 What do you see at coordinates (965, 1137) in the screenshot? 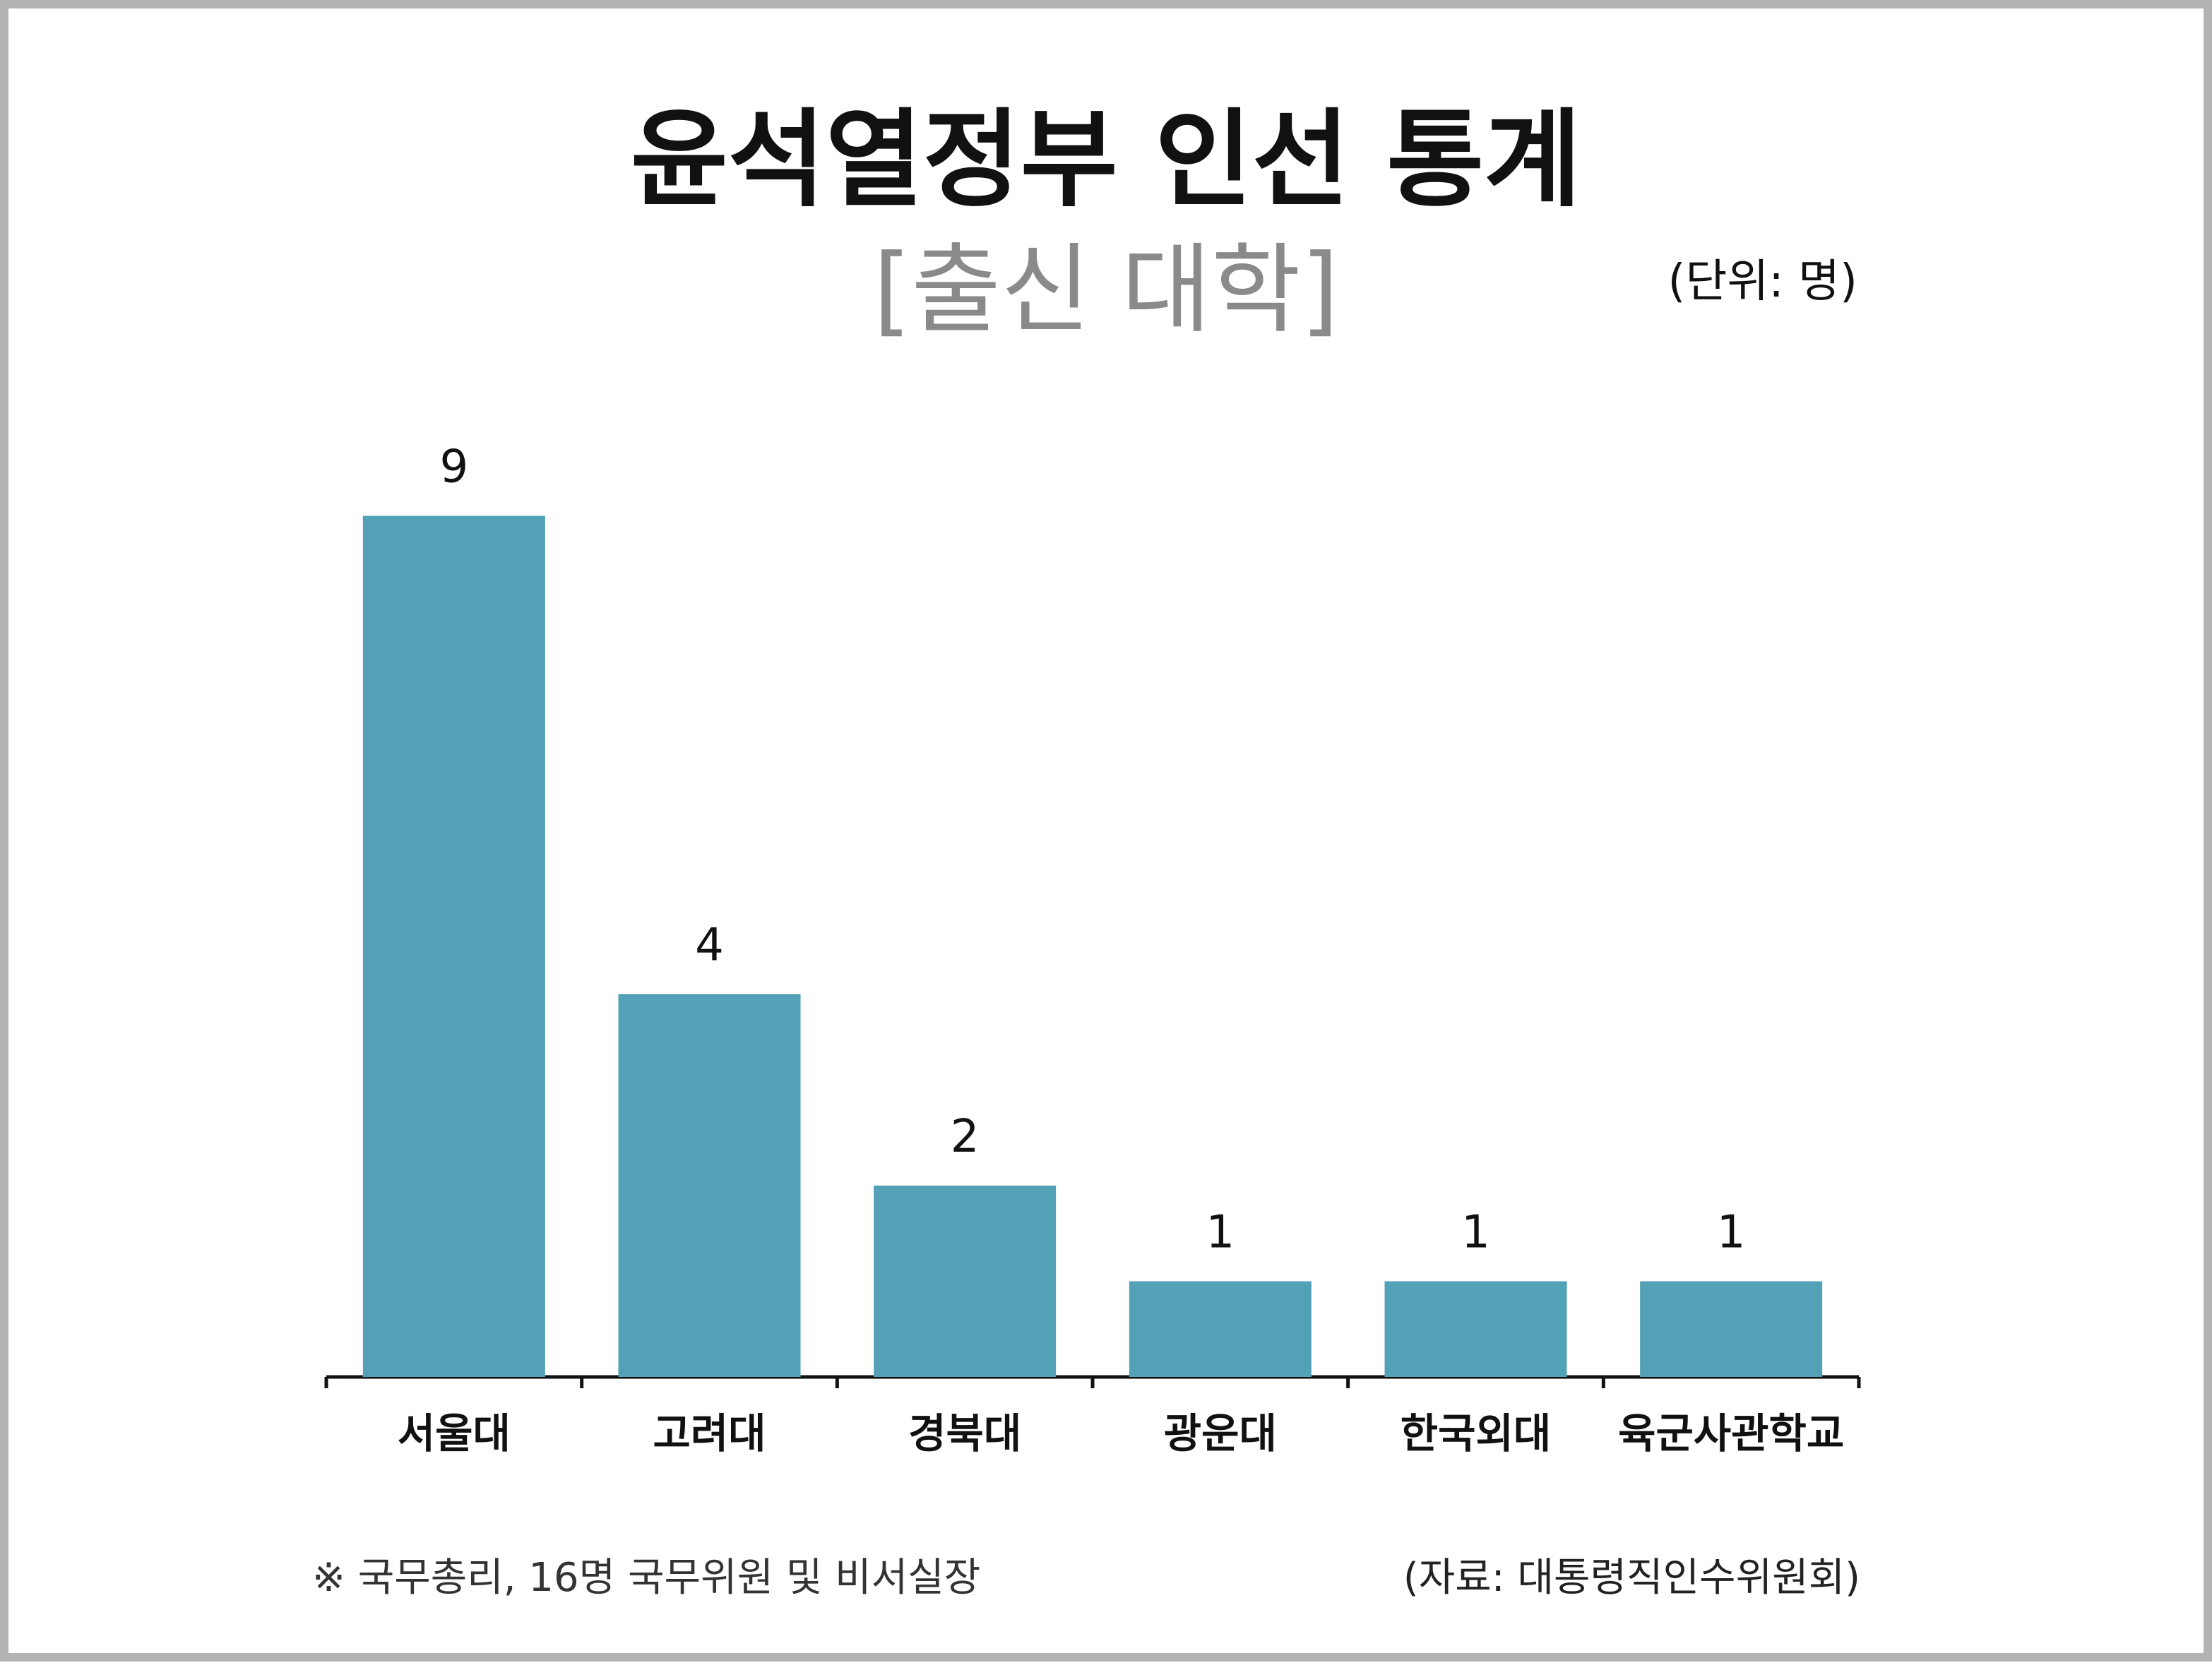
I see `bar-value-label: 2` at bounding box center [965, 1137].